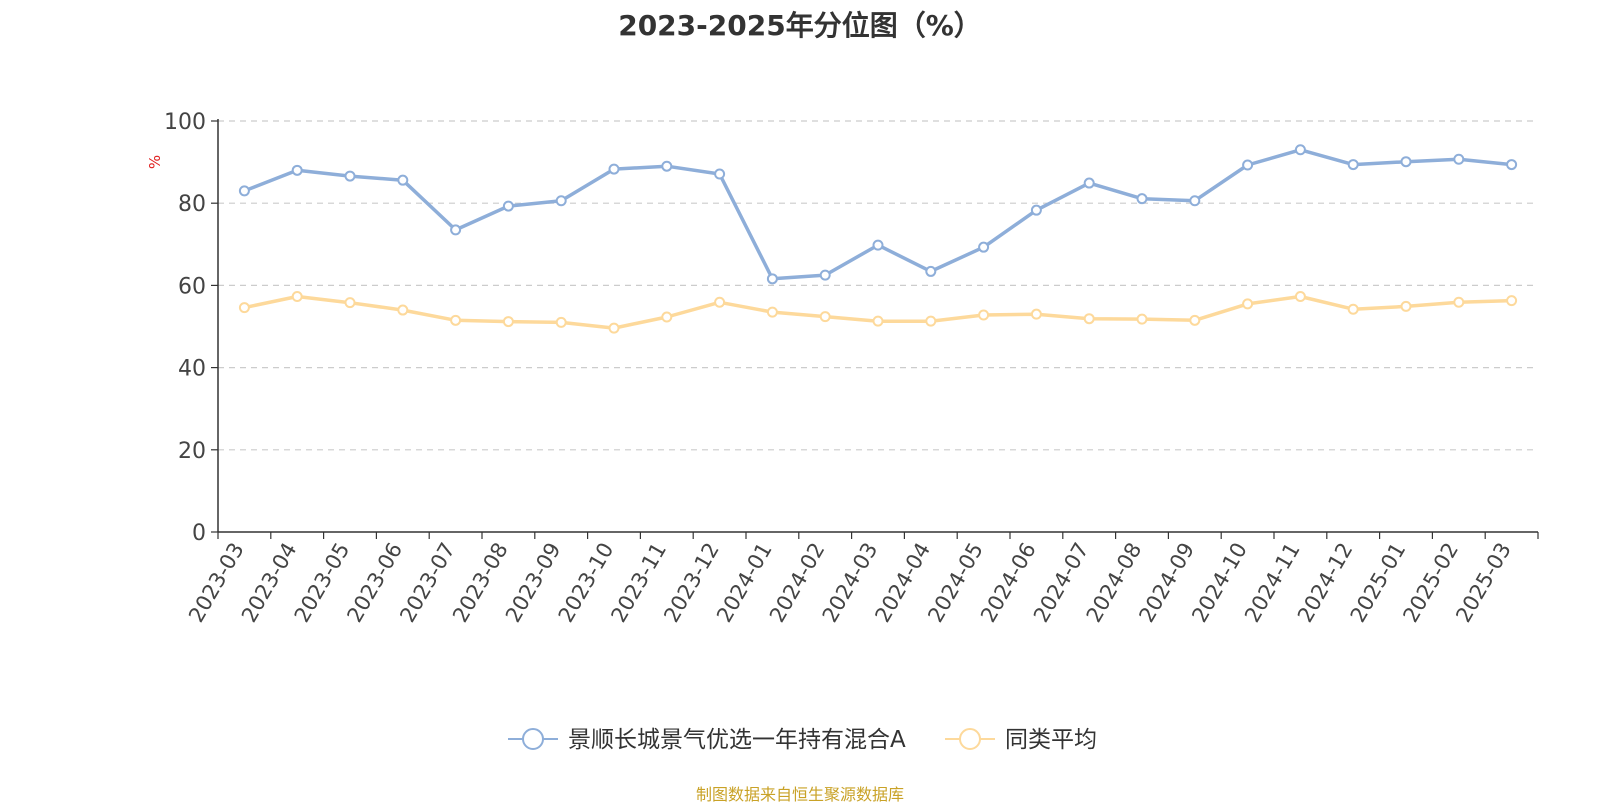 The width and height of the screenshot is (1600, 805). Describe the element at coordinates (185, 122) in the screenshot. I see `y-tick-label: 100` at that location.